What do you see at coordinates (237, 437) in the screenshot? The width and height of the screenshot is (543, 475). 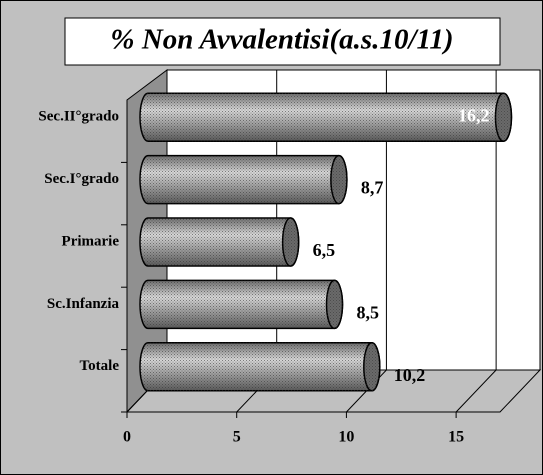 I see `x-tick-label: 5` at bounding box center [237, 437].